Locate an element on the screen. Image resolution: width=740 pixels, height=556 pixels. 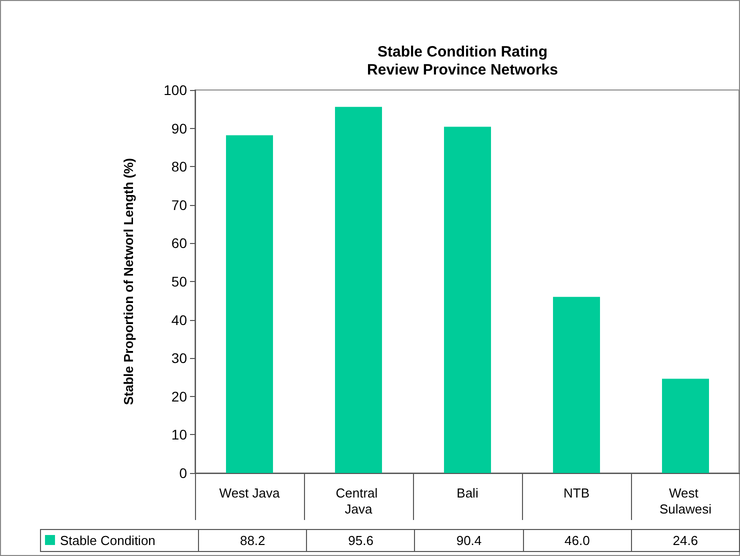
y-tick-label: 30 is located at coordinates (179, 358).